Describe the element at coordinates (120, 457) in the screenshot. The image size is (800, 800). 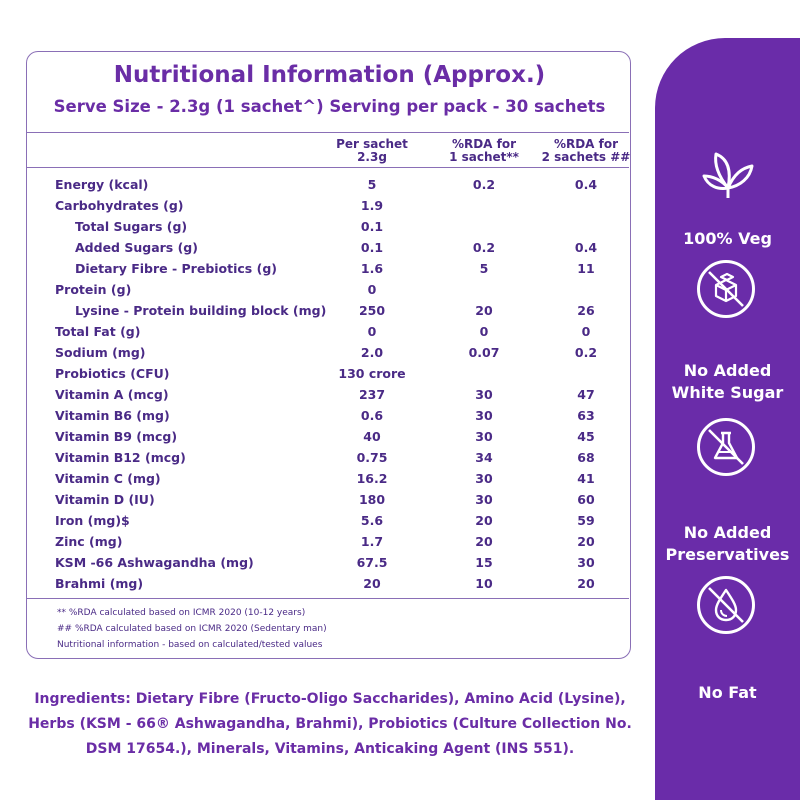
I see `nutrient-name: Vitamin B12 (mcg)` at that location.